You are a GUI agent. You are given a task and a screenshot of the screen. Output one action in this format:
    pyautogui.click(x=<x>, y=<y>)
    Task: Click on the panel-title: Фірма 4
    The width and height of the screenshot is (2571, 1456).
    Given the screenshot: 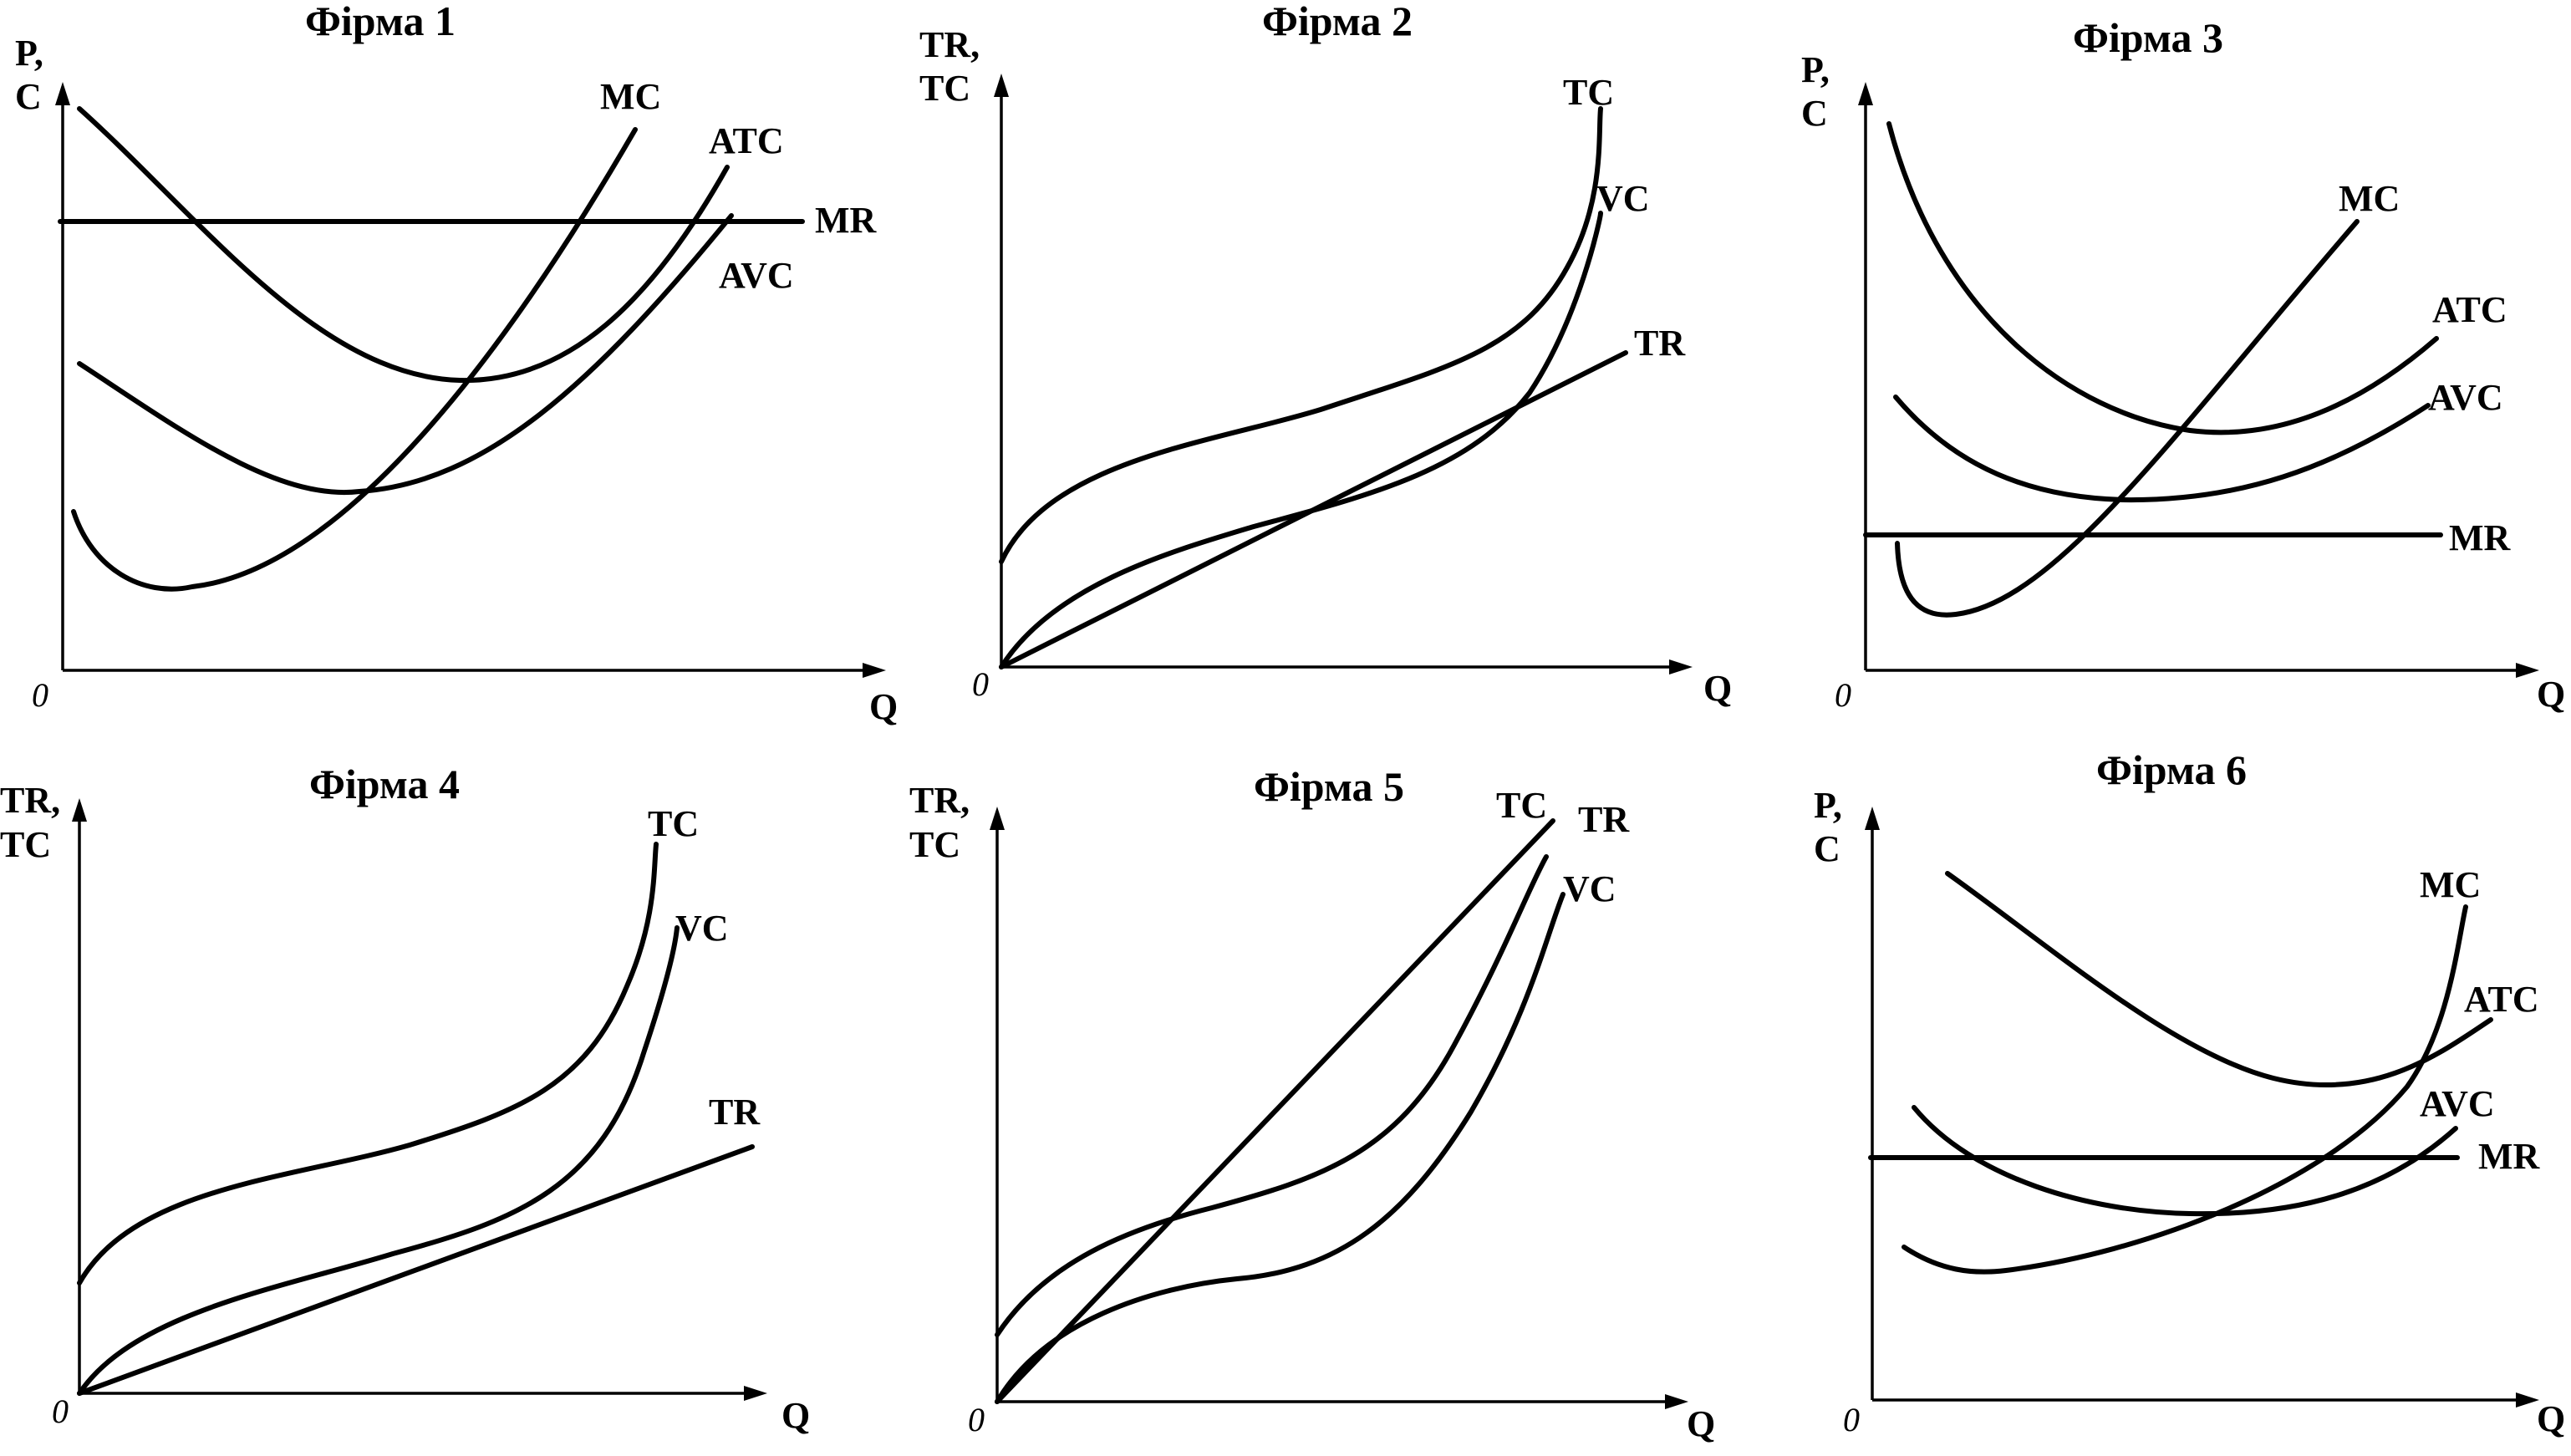 What is the action you would take?
    pyautogui.click(x=384, y=784)
    